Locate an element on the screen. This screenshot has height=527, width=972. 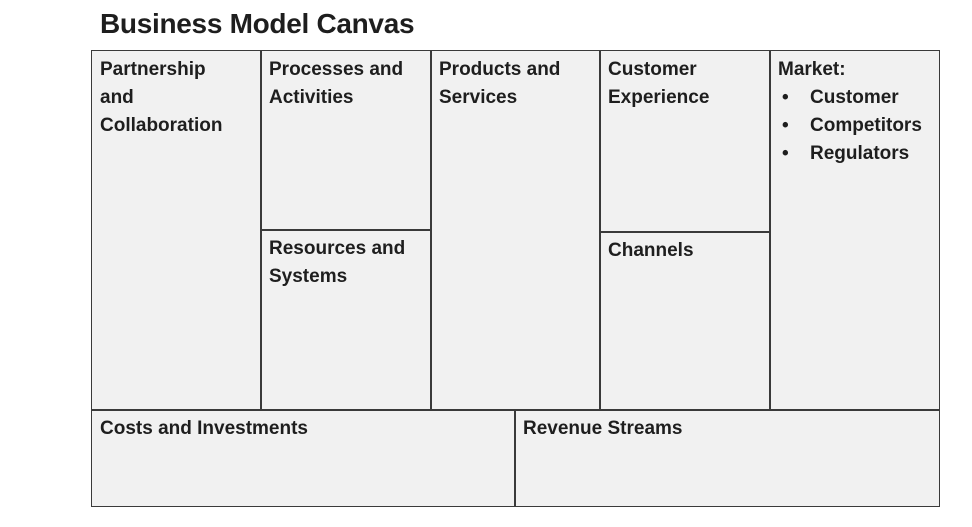
revenue-label: Revenue Streams is located at coordinates (603, 428).